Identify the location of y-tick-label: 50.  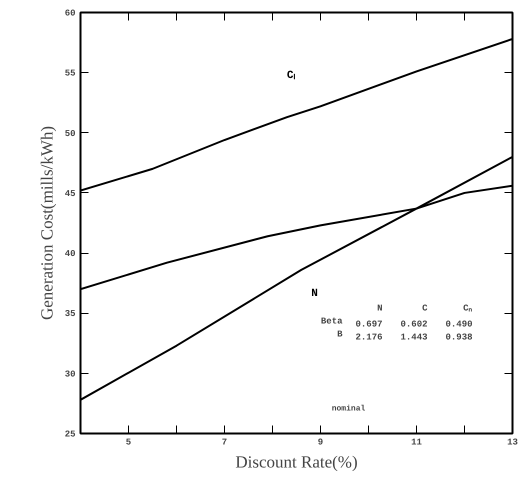
(70, 133).